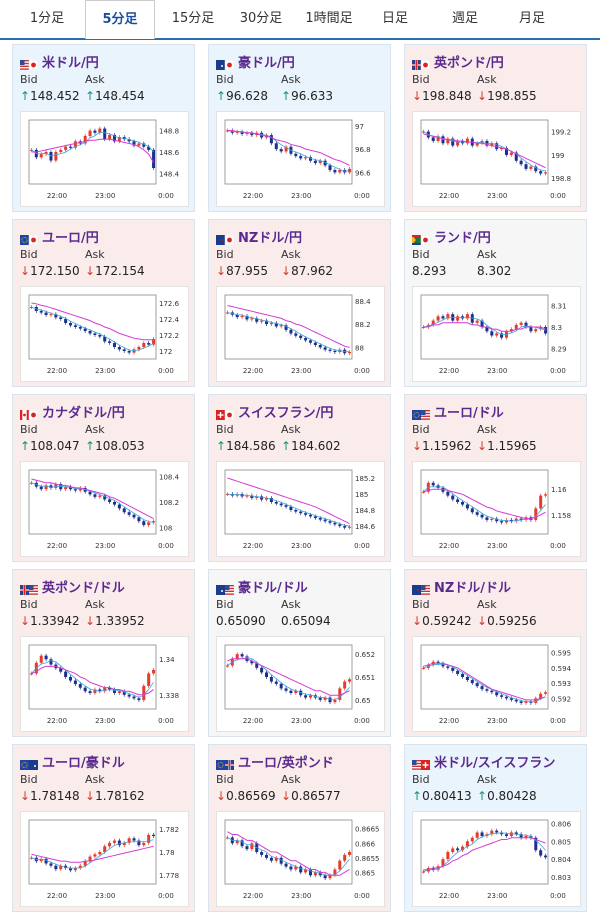  What do you see at coordinates (507, 446) in the screenshot?
I see `ask-value: ↓1.15965` at bounding box center [507, 446].